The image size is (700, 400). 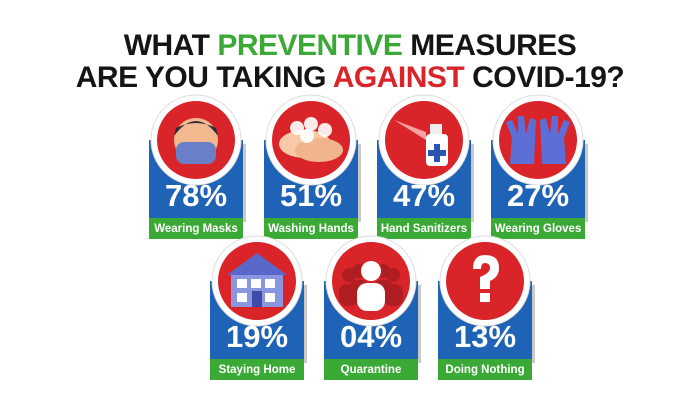 I want to click on title-line: WHAT PREVENTIVE MEASURES, so click(x=350, y=46).